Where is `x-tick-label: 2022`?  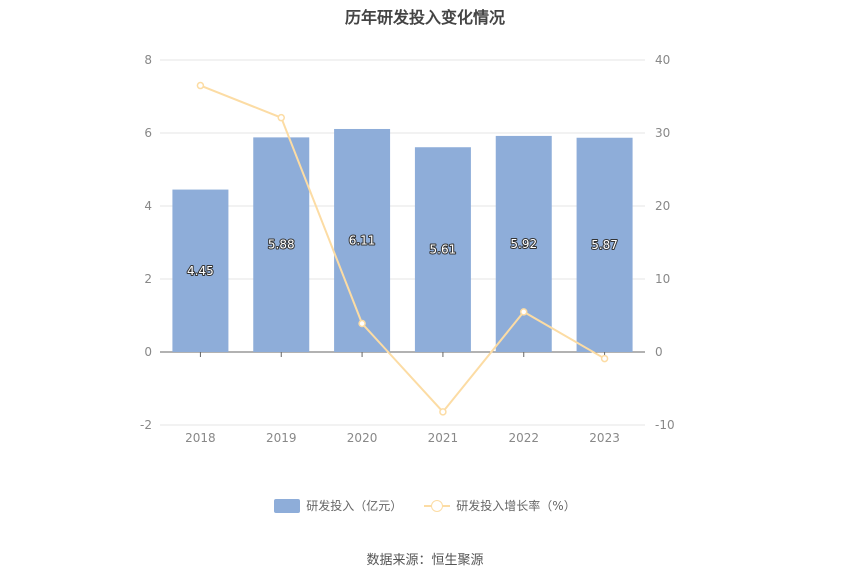 x-tick-label: 2022 is located at coordinates (523, 438).